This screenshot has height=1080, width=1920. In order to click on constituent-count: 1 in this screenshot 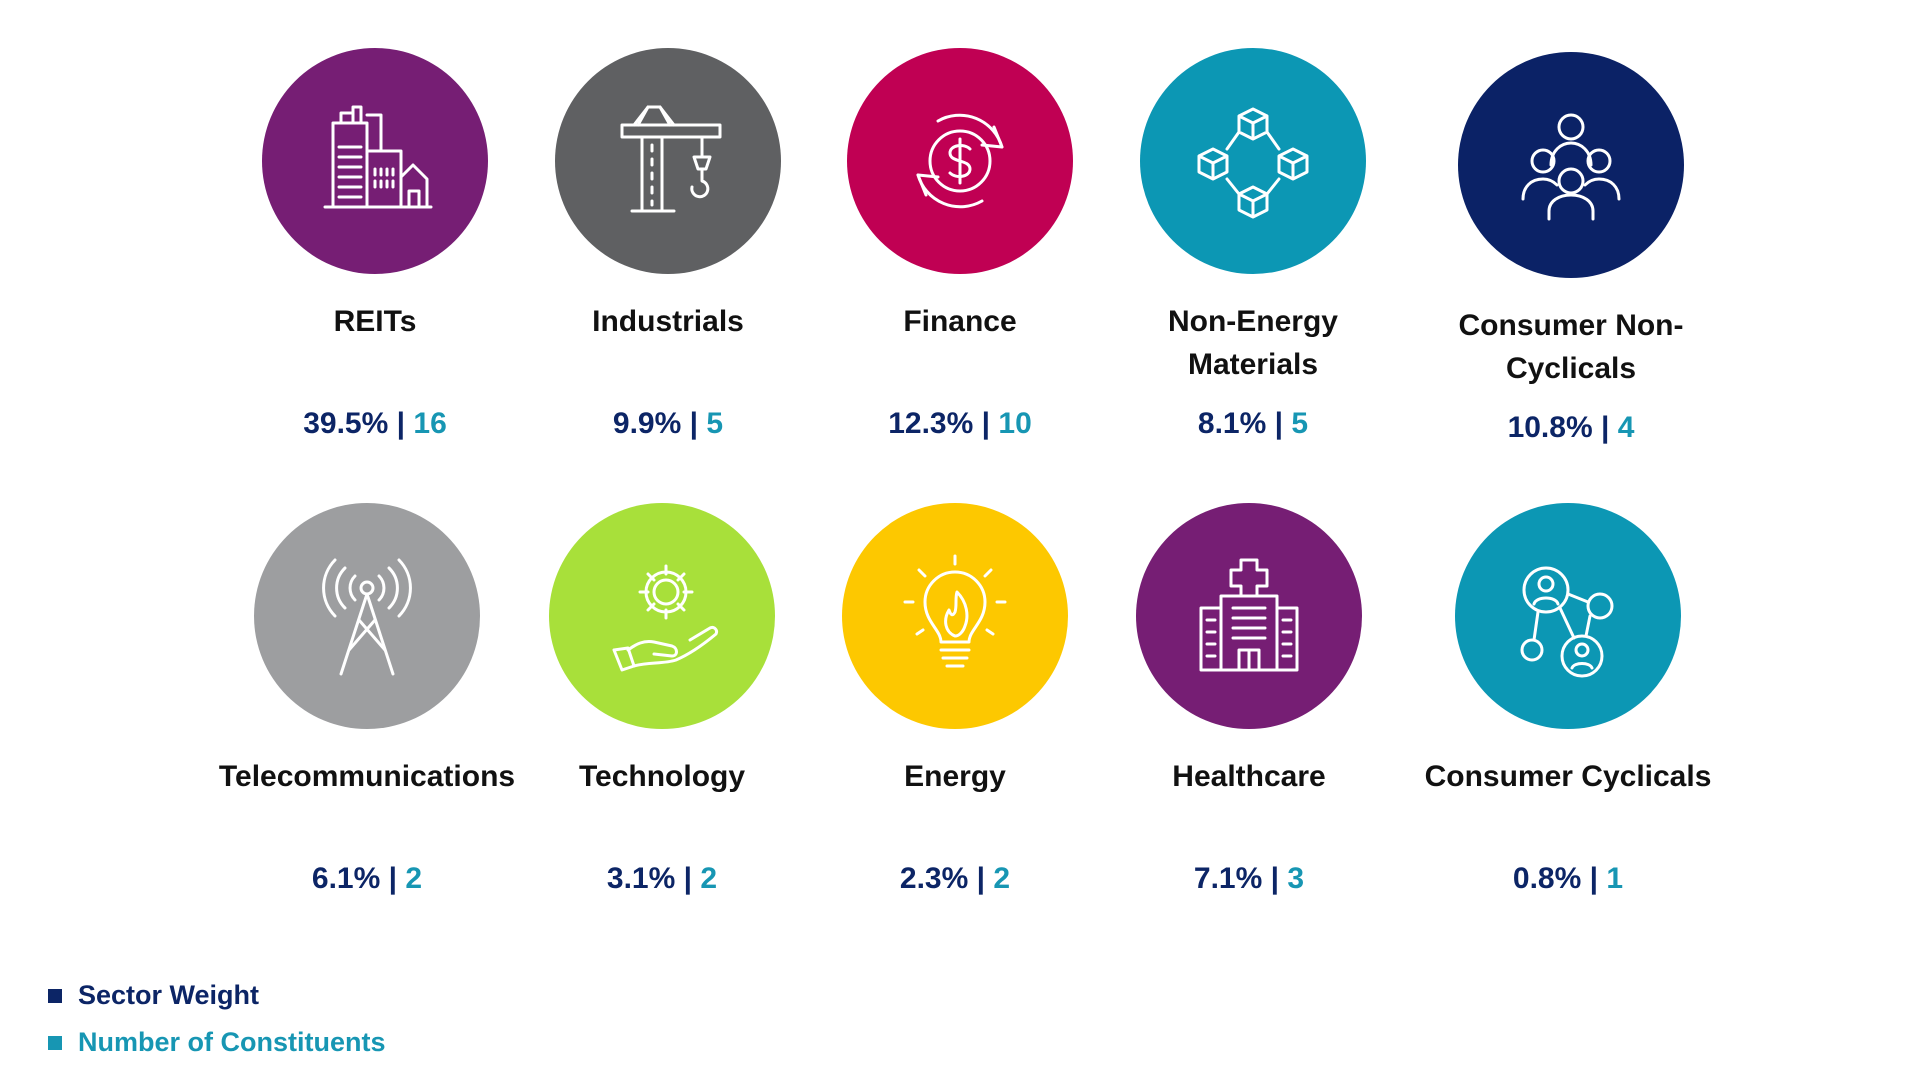, I will do `click(1615, 878)`.